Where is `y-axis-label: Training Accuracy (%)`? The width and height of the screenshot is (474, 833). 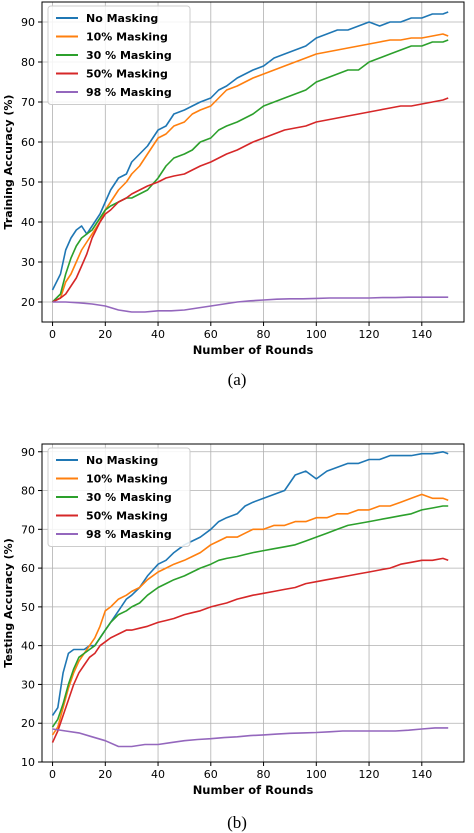 y-axis-label: Training Accuracy (%) is located at coordinates (8, 162).